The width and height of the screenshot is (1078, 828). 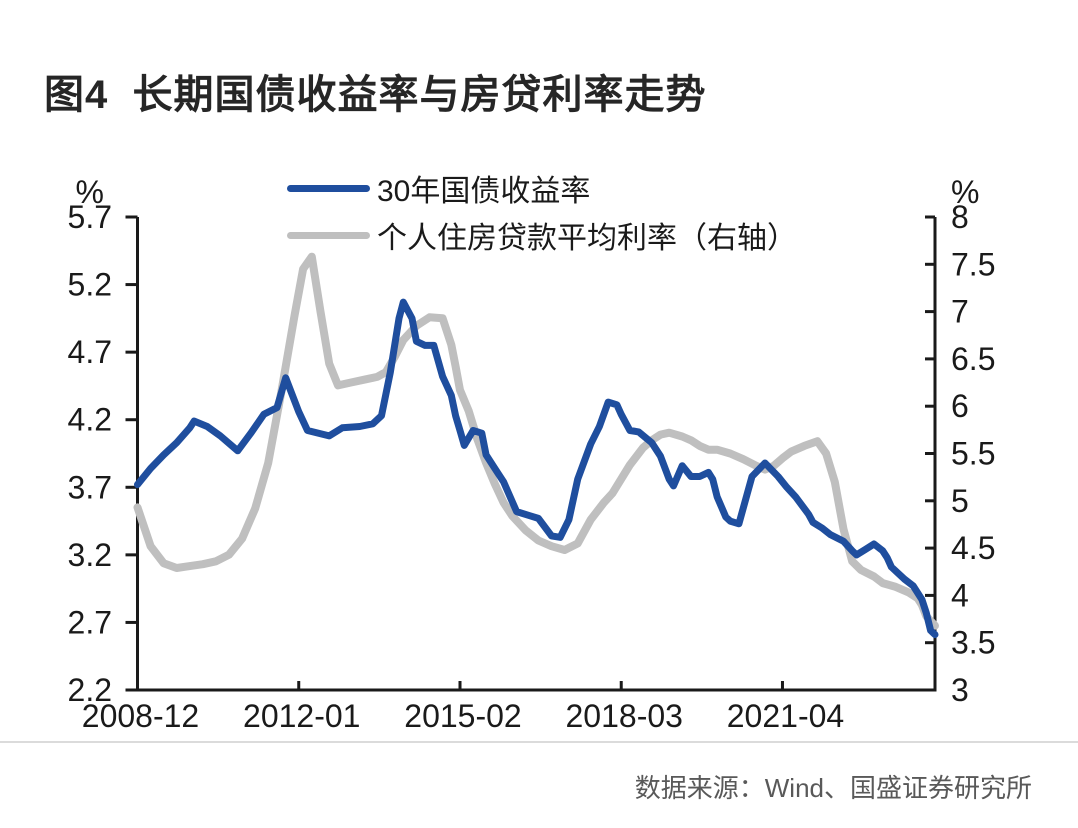 What do you see at coordinates (301, 716) in the screenshot?
I see `x-axis-tick-label: 2012-01` at bounding box center [301, 716].